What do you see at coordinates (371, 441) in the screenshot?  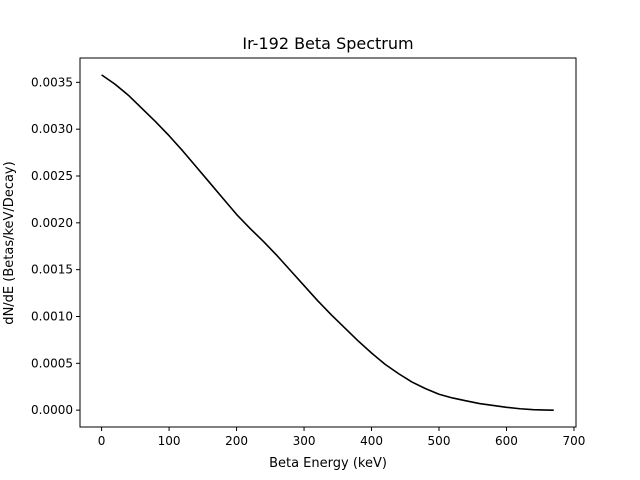 I see `x-tick-label: 400` at bounding box center [371, 441].